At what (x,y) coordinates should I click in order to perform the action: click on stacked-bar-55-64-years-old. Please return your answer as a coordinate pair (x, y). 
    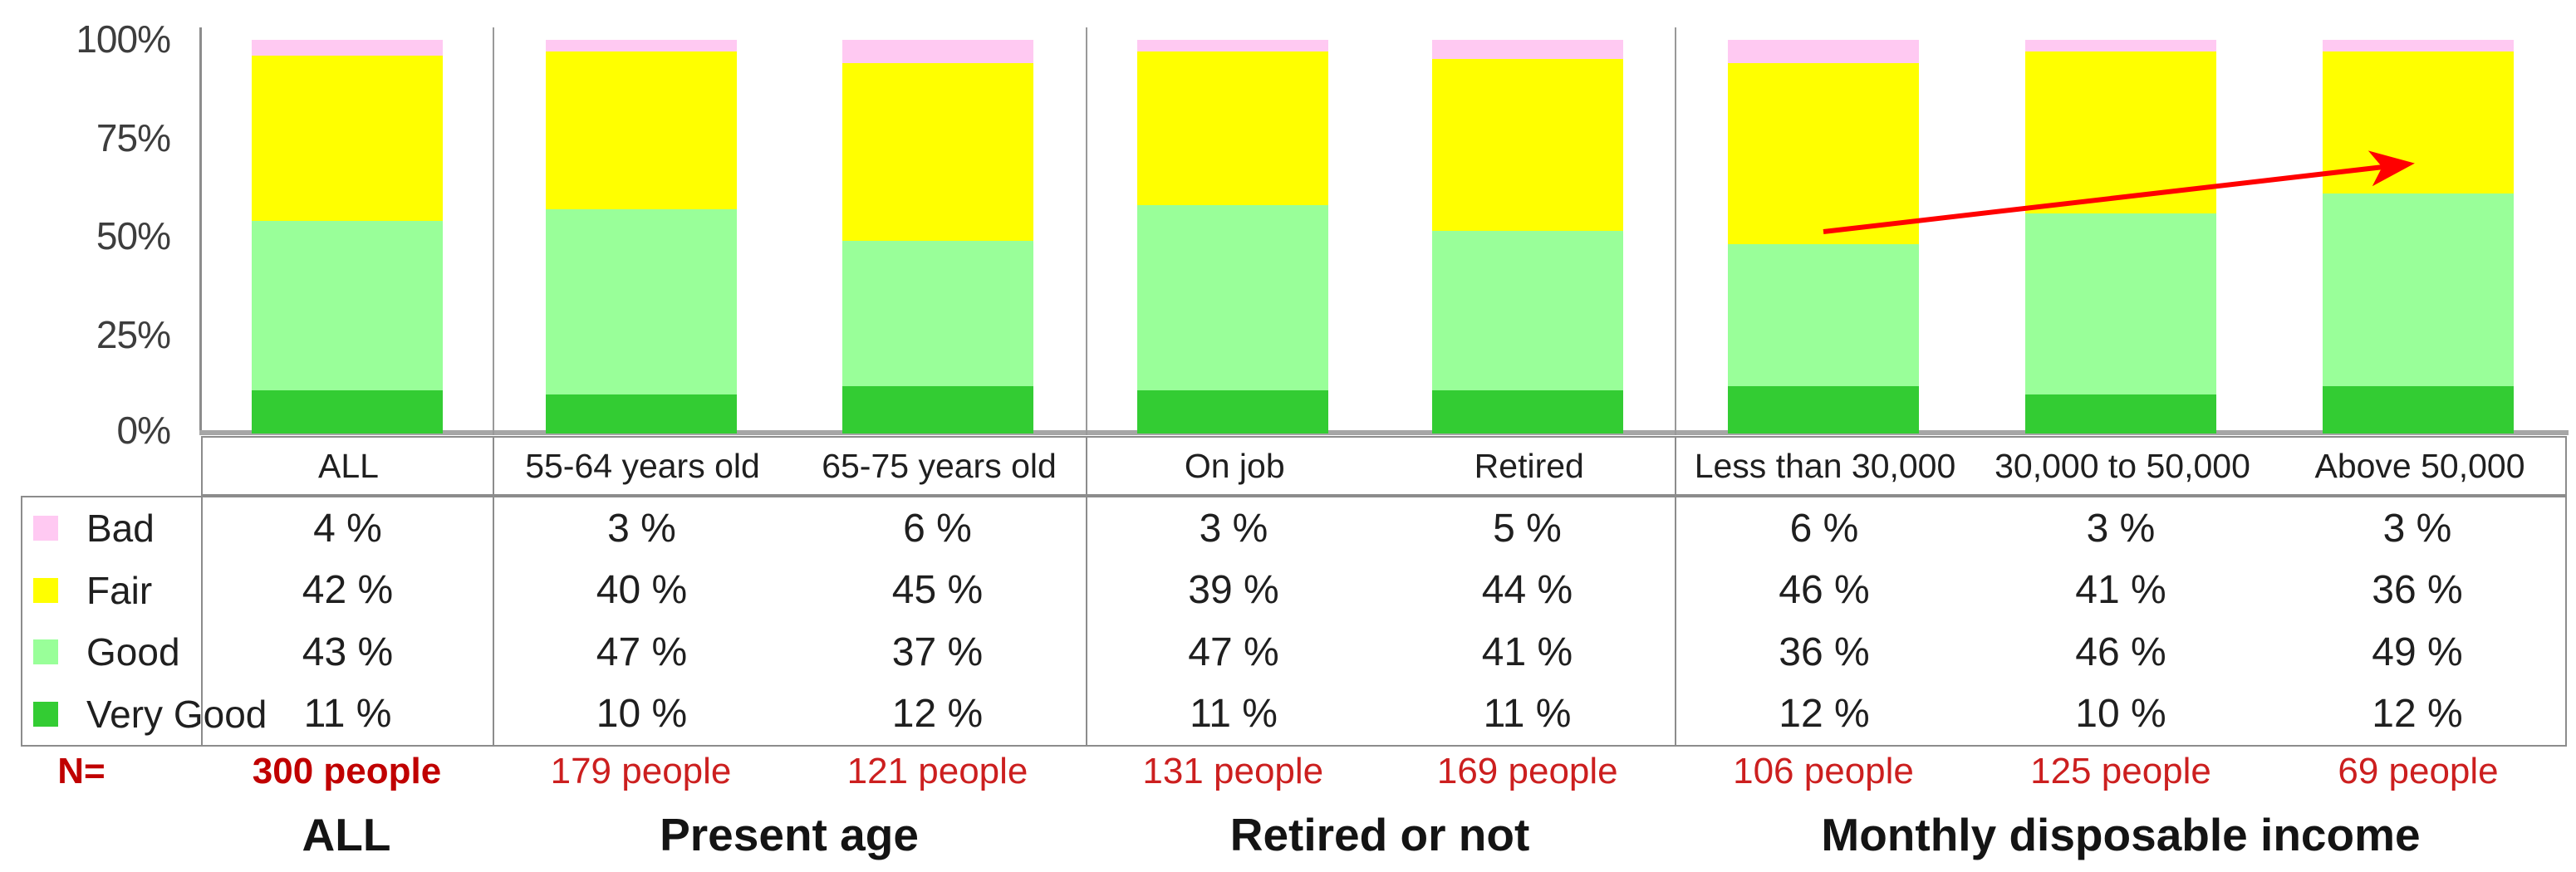
    Looking at the image, I should click on (641, 237).